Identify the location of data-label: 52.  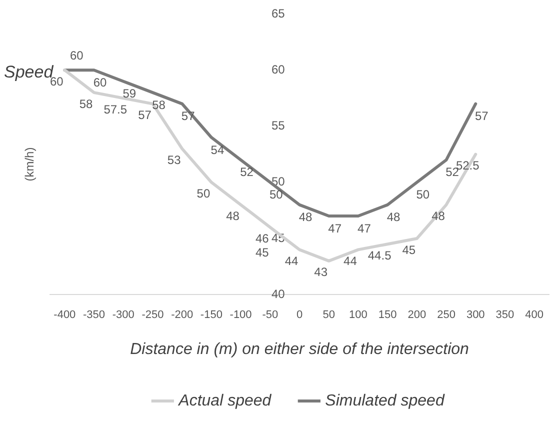
(247, 172).